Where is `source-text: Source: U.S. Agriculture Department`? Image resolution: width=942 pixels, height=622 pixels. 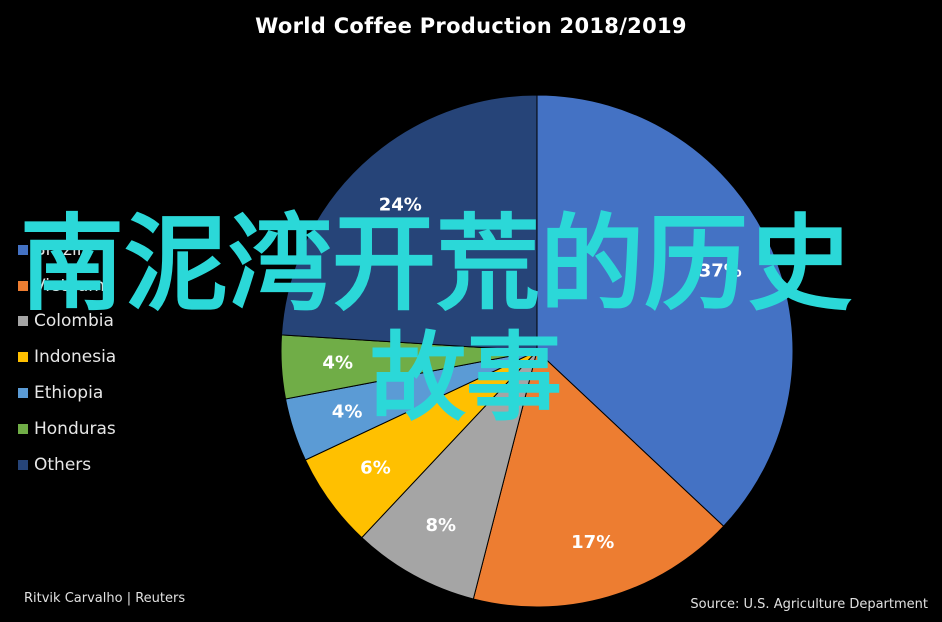
source-text: Source: U.S. Agriculture Department is located at coordinates (809, 604).